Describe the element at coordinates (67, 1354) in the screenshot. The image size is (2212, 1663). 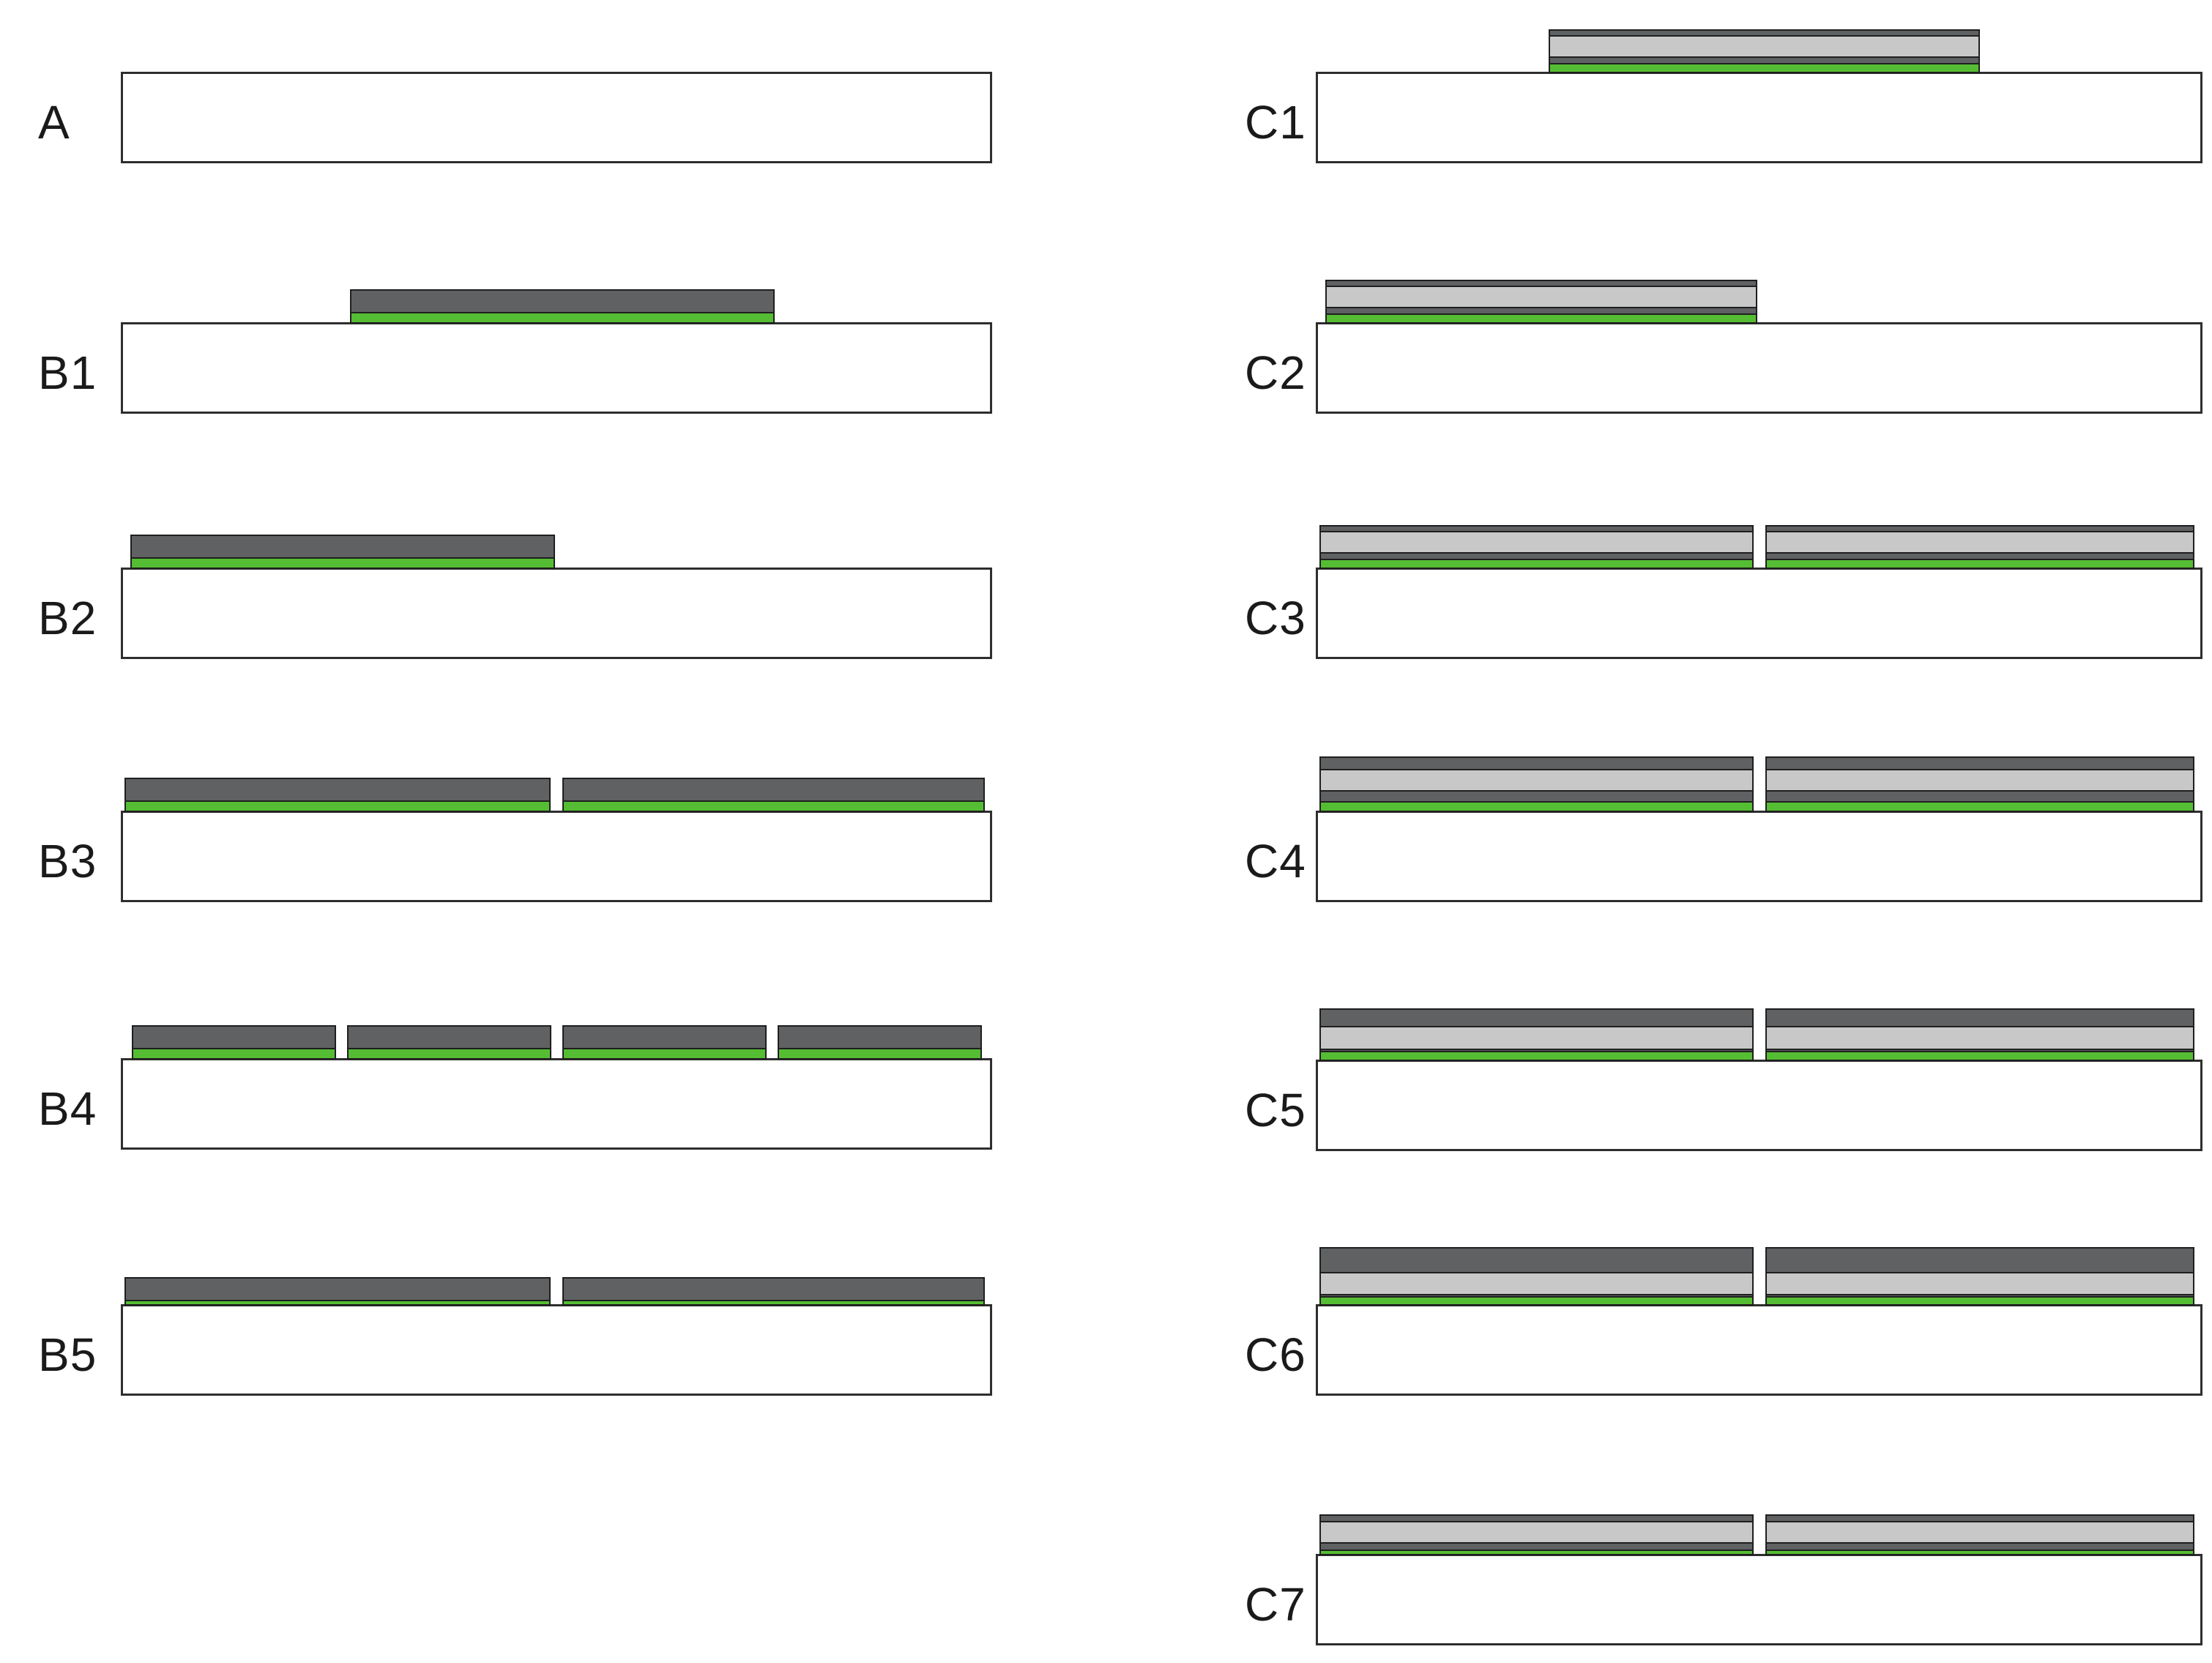
I see `panel-label-B5: B5` at that location.